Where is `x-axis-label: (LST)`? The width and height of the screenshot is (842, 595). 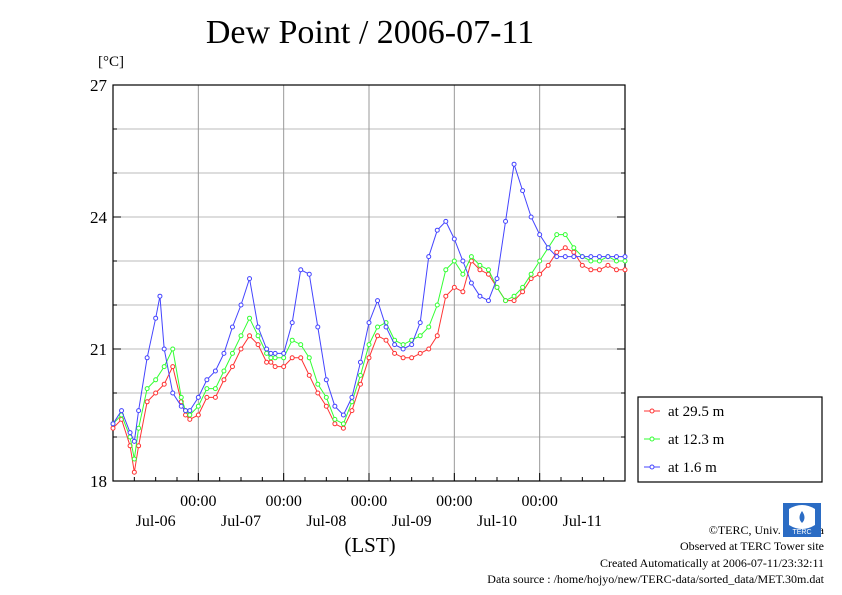
x-axis-label: (LST) is located at coordinates (369, 545).